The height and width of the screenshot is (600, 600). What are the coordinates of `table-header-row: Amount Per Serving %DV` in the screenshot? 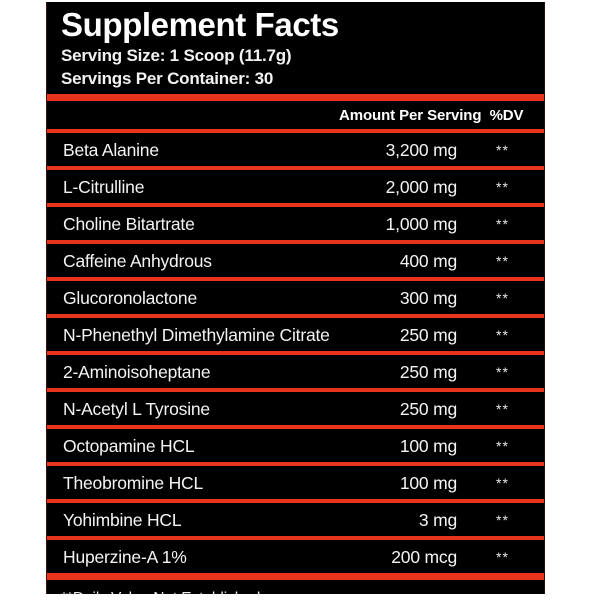 It's located at (295, 115).